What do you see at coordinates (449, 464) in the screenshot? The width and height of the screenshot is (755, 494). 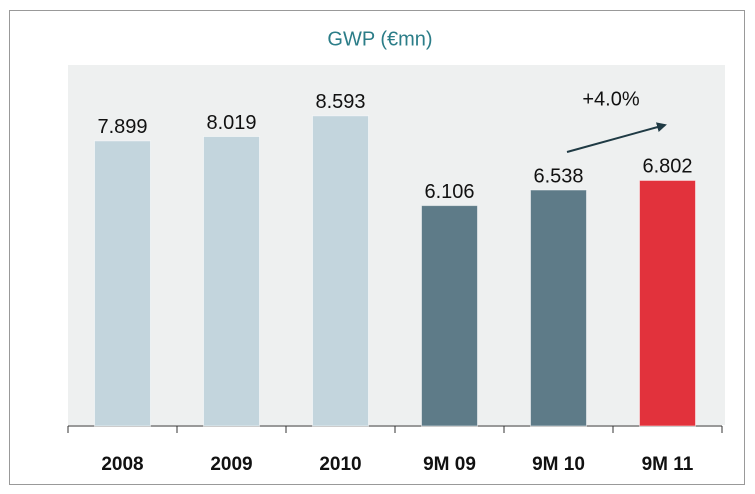 I see `x-tick-label: 9M 09` at bounding box center [449, 464].